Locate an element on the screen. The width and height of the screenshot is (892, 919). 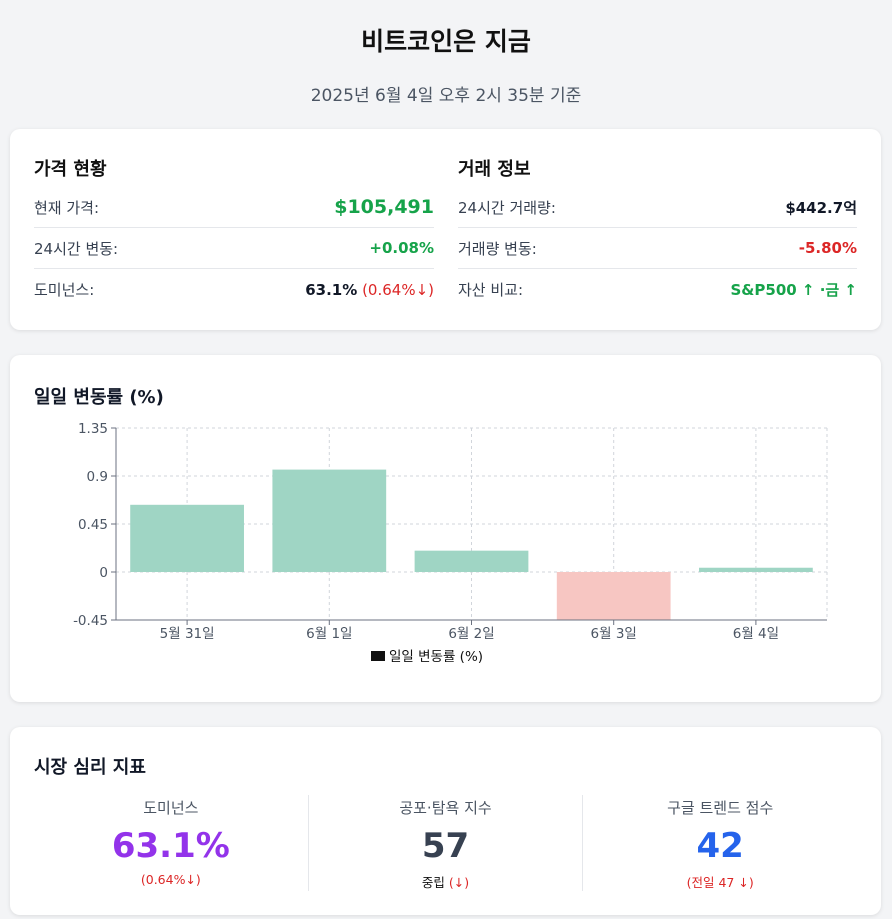
dominance-label: 도미넌스: is located at coordinates (64, 290).